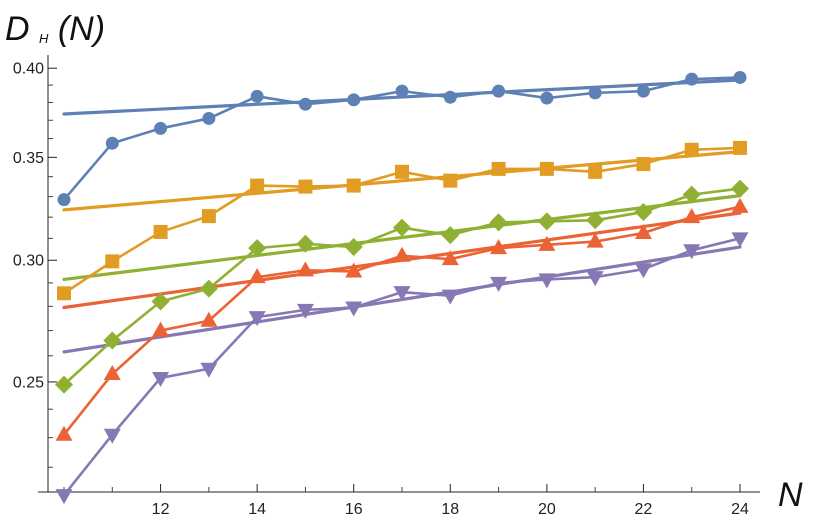 This screenshot has height=523, width=814. Describe the element at coordinates (28, 69) in the screenshot. I see `y-tick-label: 0.40` at that location.